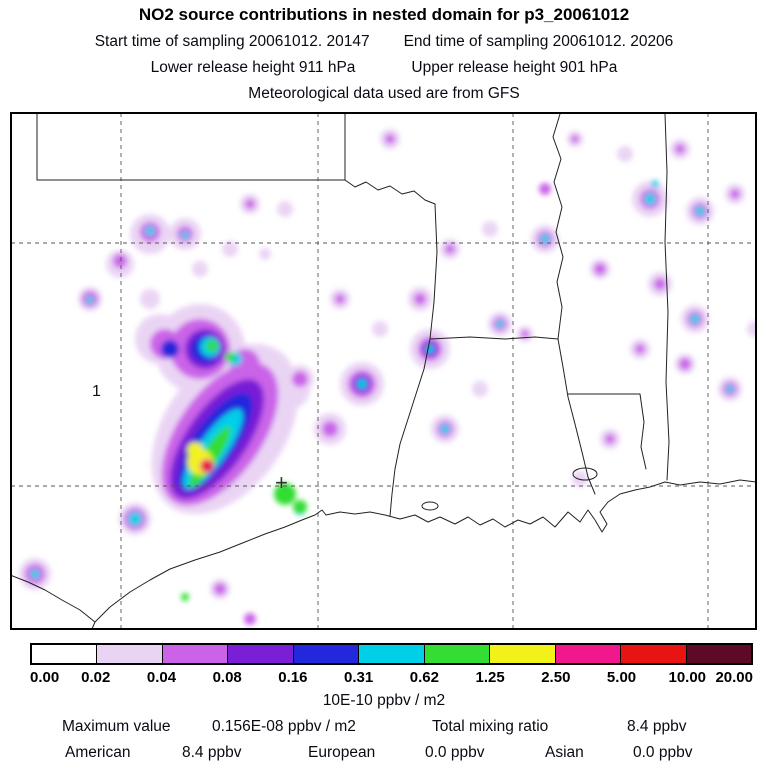  What do you see at coordinates (116, 726) in the screenshot?
I see `maximum-value-label: Maximum value` at bounding box center [116, 726].